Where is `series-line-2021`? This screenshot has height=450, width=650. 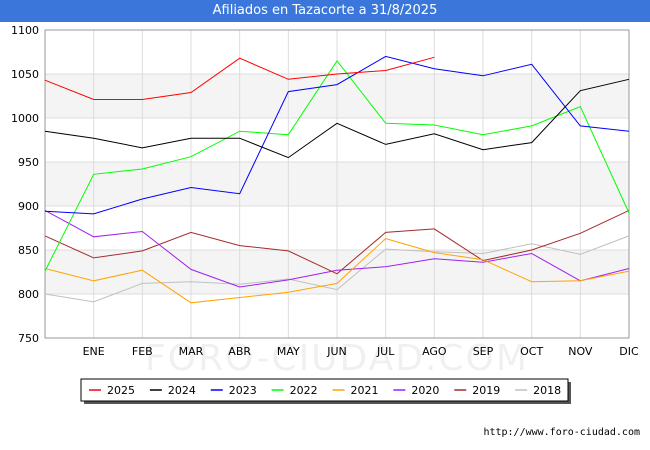 series-line-2021 is located at coordinates (337, 271).